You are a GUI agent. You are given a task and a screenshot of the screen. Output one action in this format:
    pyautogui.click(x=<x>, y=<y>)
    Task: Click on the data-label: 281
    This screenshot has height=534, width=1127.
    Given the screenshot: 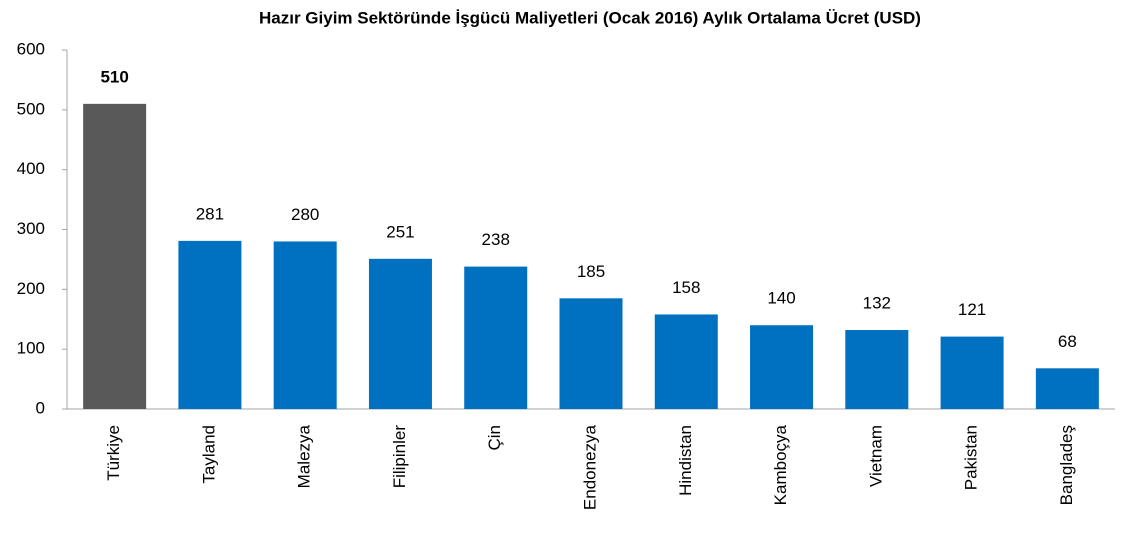 What is the action you would take?
    pyautogui.click(x=210, y=213)
    